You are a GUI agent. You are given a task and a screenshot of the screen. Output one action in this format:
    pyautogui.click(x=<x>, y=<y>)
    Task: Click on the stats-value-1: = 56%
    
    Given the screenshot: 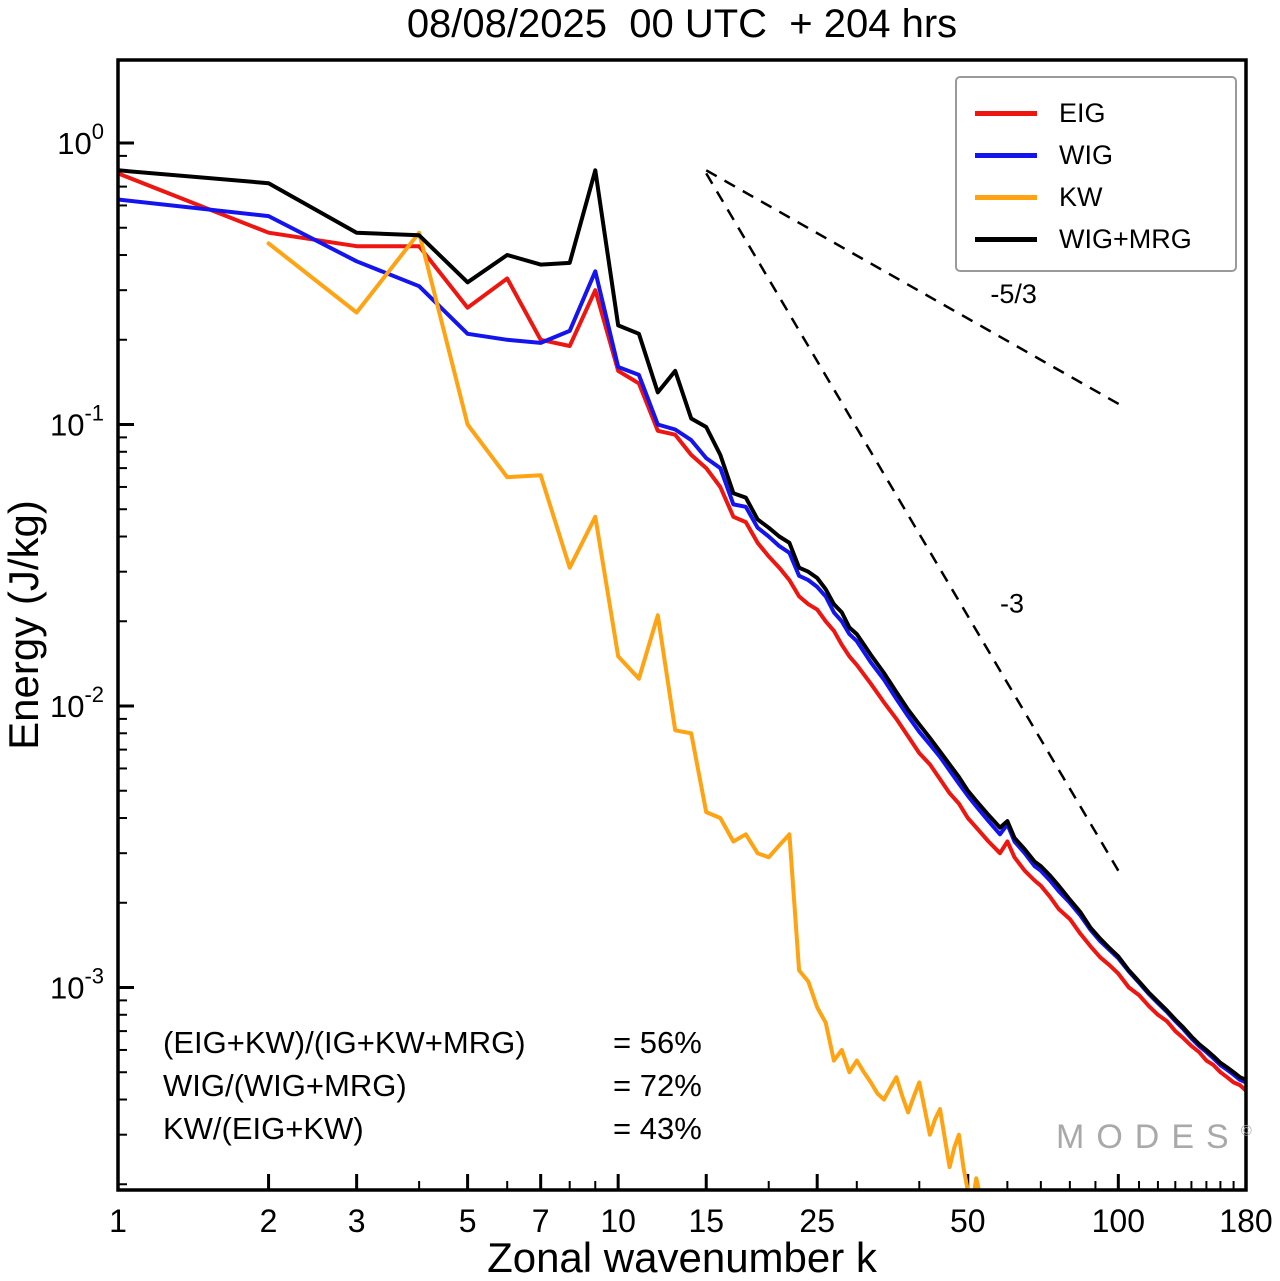 What is the action you would take?
    pyautogui.click(x=657, y=1042)
    